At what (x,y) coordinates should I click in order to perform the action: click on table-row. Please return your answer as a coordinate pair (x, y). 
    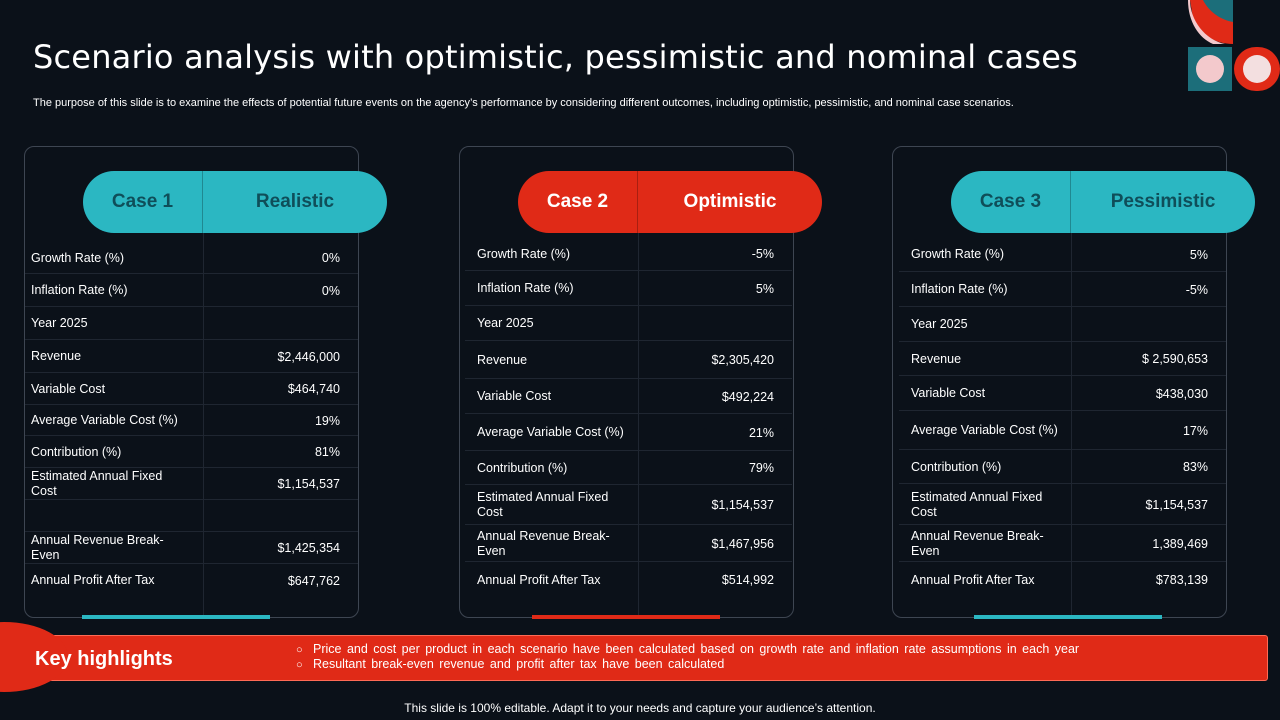
    Looking at the image, I should click on (191, 516).